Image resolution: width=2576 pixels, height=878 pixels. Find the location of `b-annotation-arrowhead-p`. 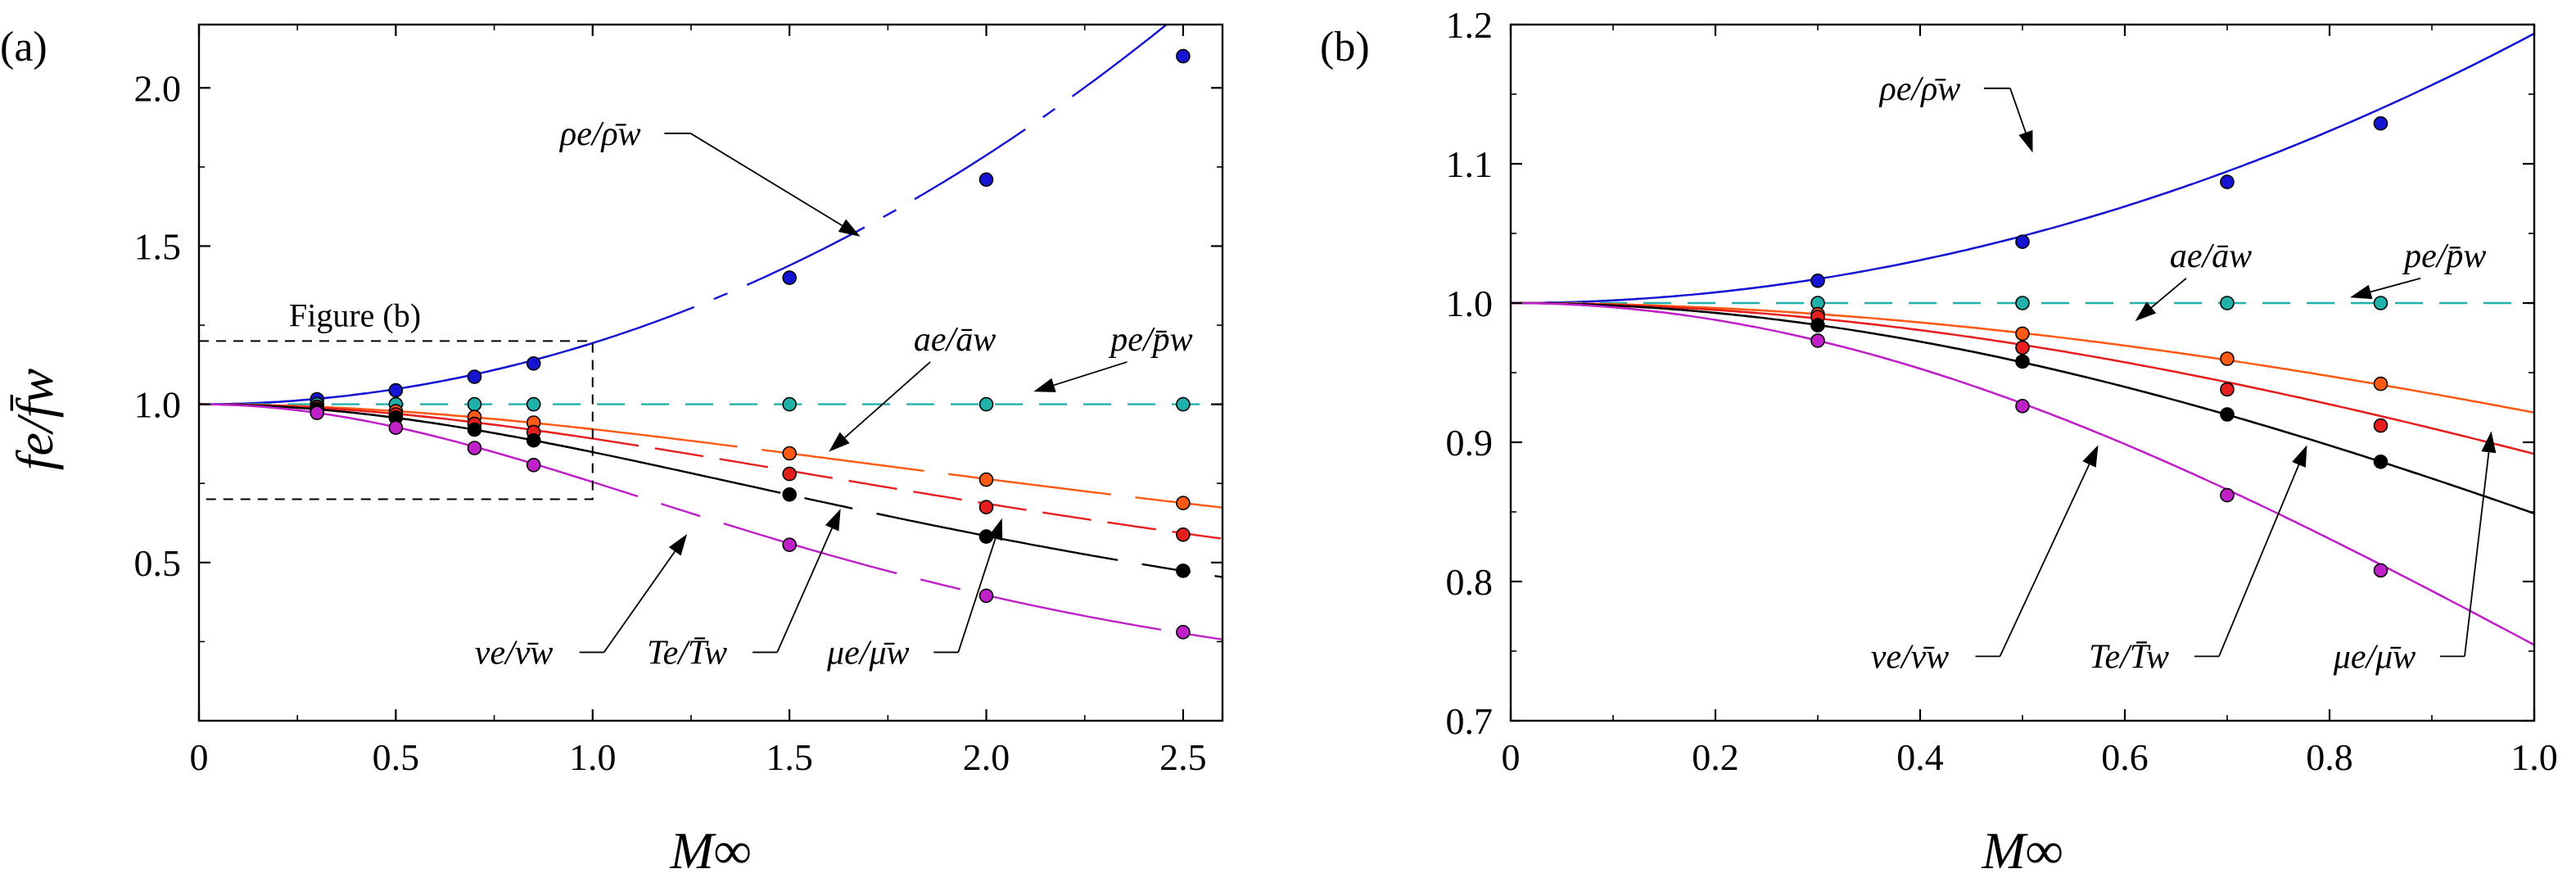

b-annotation-arrowhead-p is located at coordinates (2361, 292).